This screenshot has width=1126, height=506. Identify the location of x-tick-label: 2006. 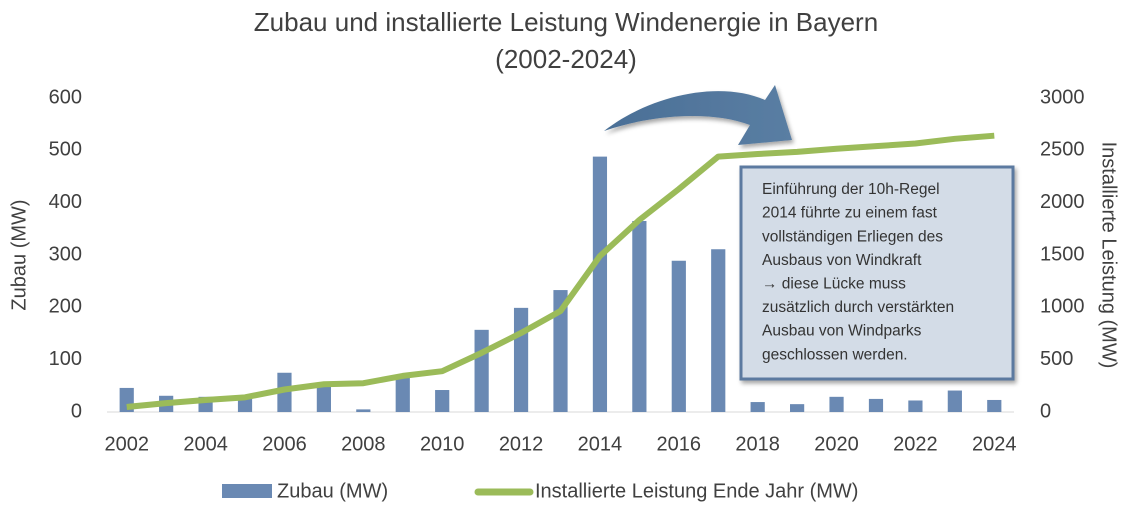
(284, 444).